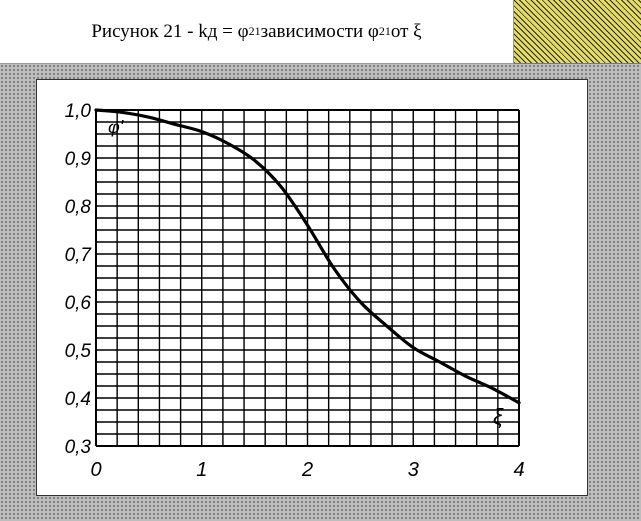 The height and width of the screenshot is (521, 641). What do you see at coordinates (518, 470) in the screenshot?
I see `x-tick-label: 4` at bounding box center [518, 470].